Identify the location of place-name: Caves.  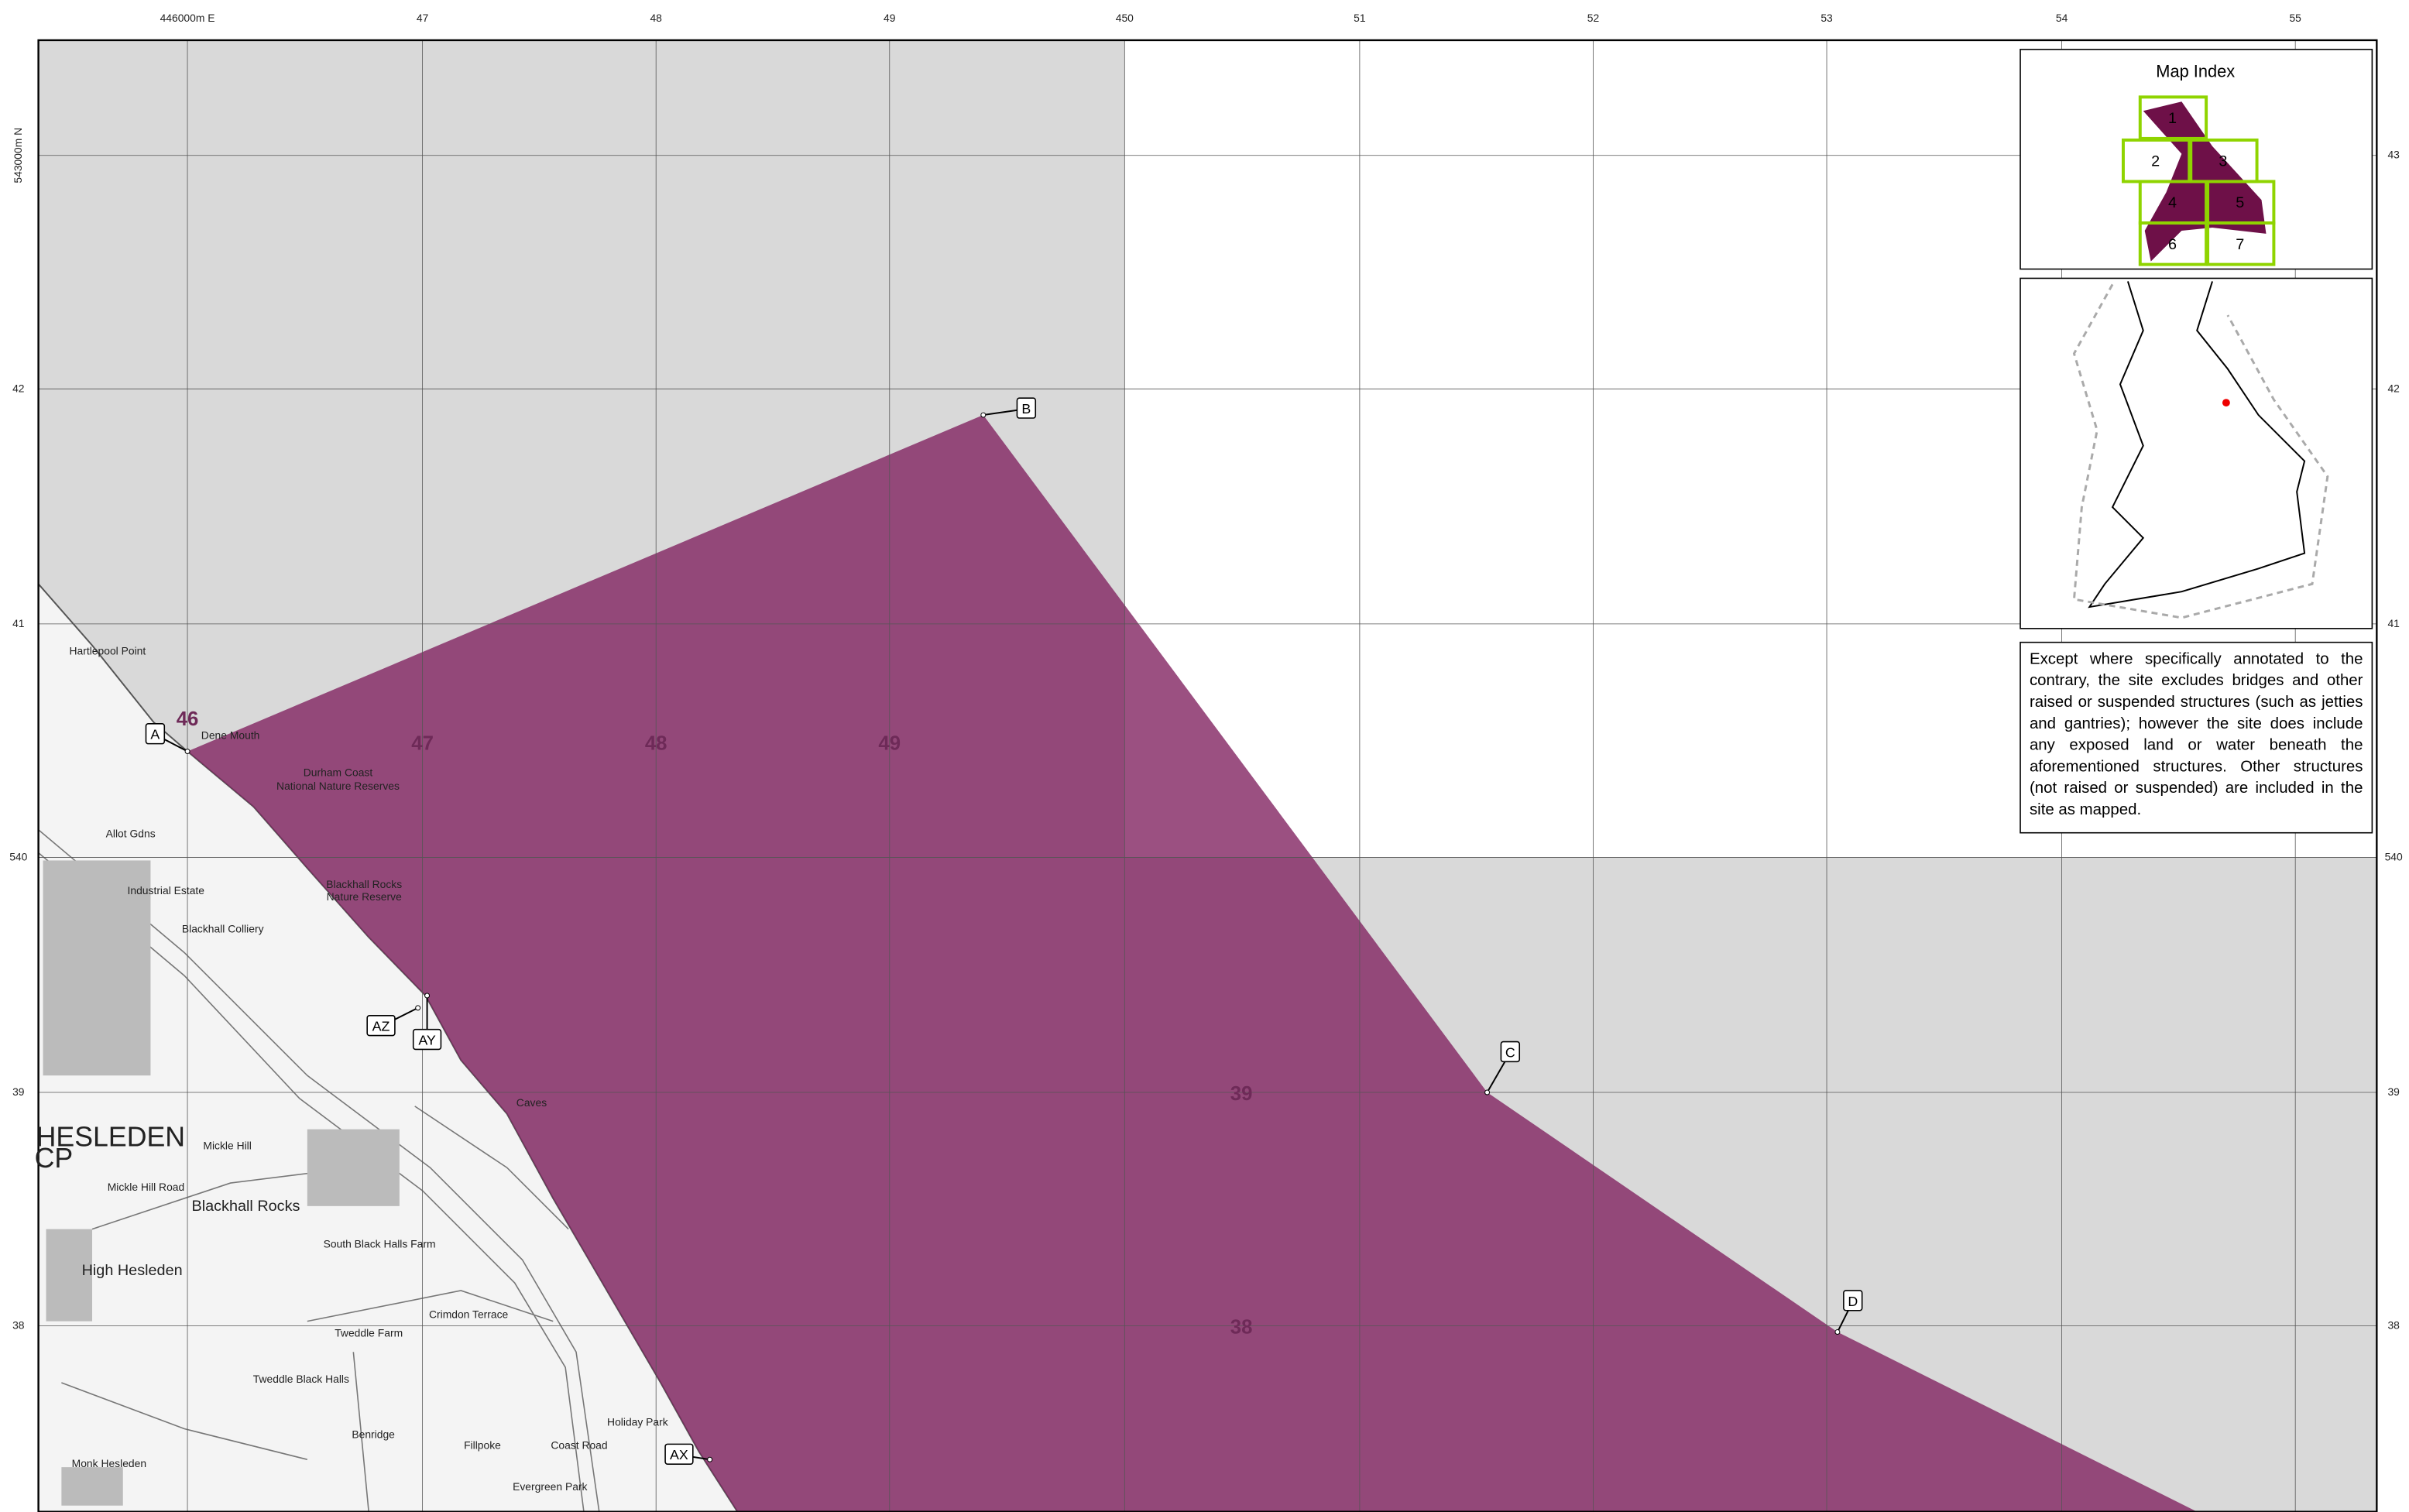
(531, 1102).